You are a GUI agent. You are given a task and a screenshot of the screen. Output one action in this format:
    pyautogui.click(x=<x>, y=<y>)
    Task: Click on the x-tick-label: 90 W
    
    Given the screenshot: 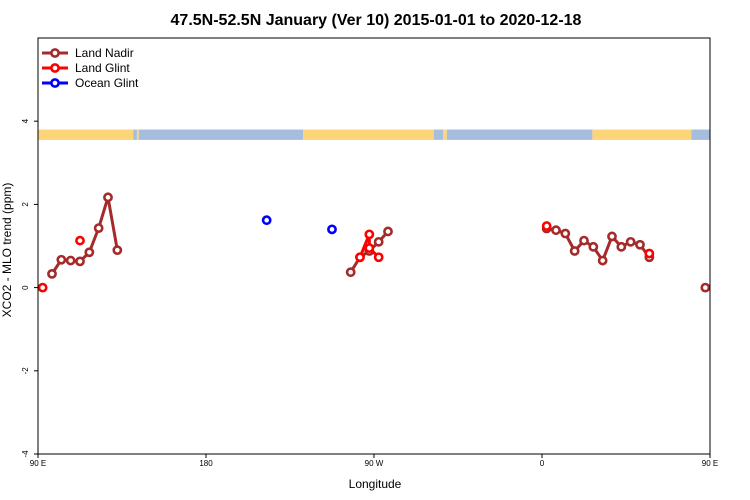 What is the action you would take?
    pyautogui.click(x=374, y=463)
    